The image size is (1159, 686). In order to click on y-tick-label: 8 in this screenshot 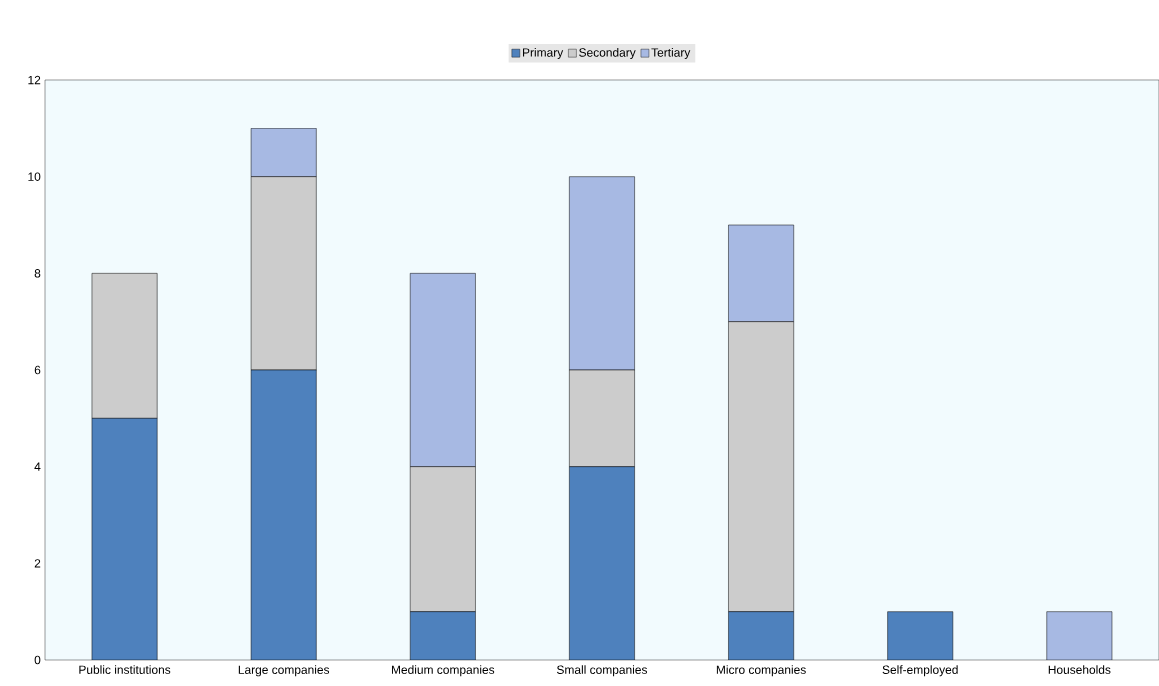, I will do `click(37, 273)`.